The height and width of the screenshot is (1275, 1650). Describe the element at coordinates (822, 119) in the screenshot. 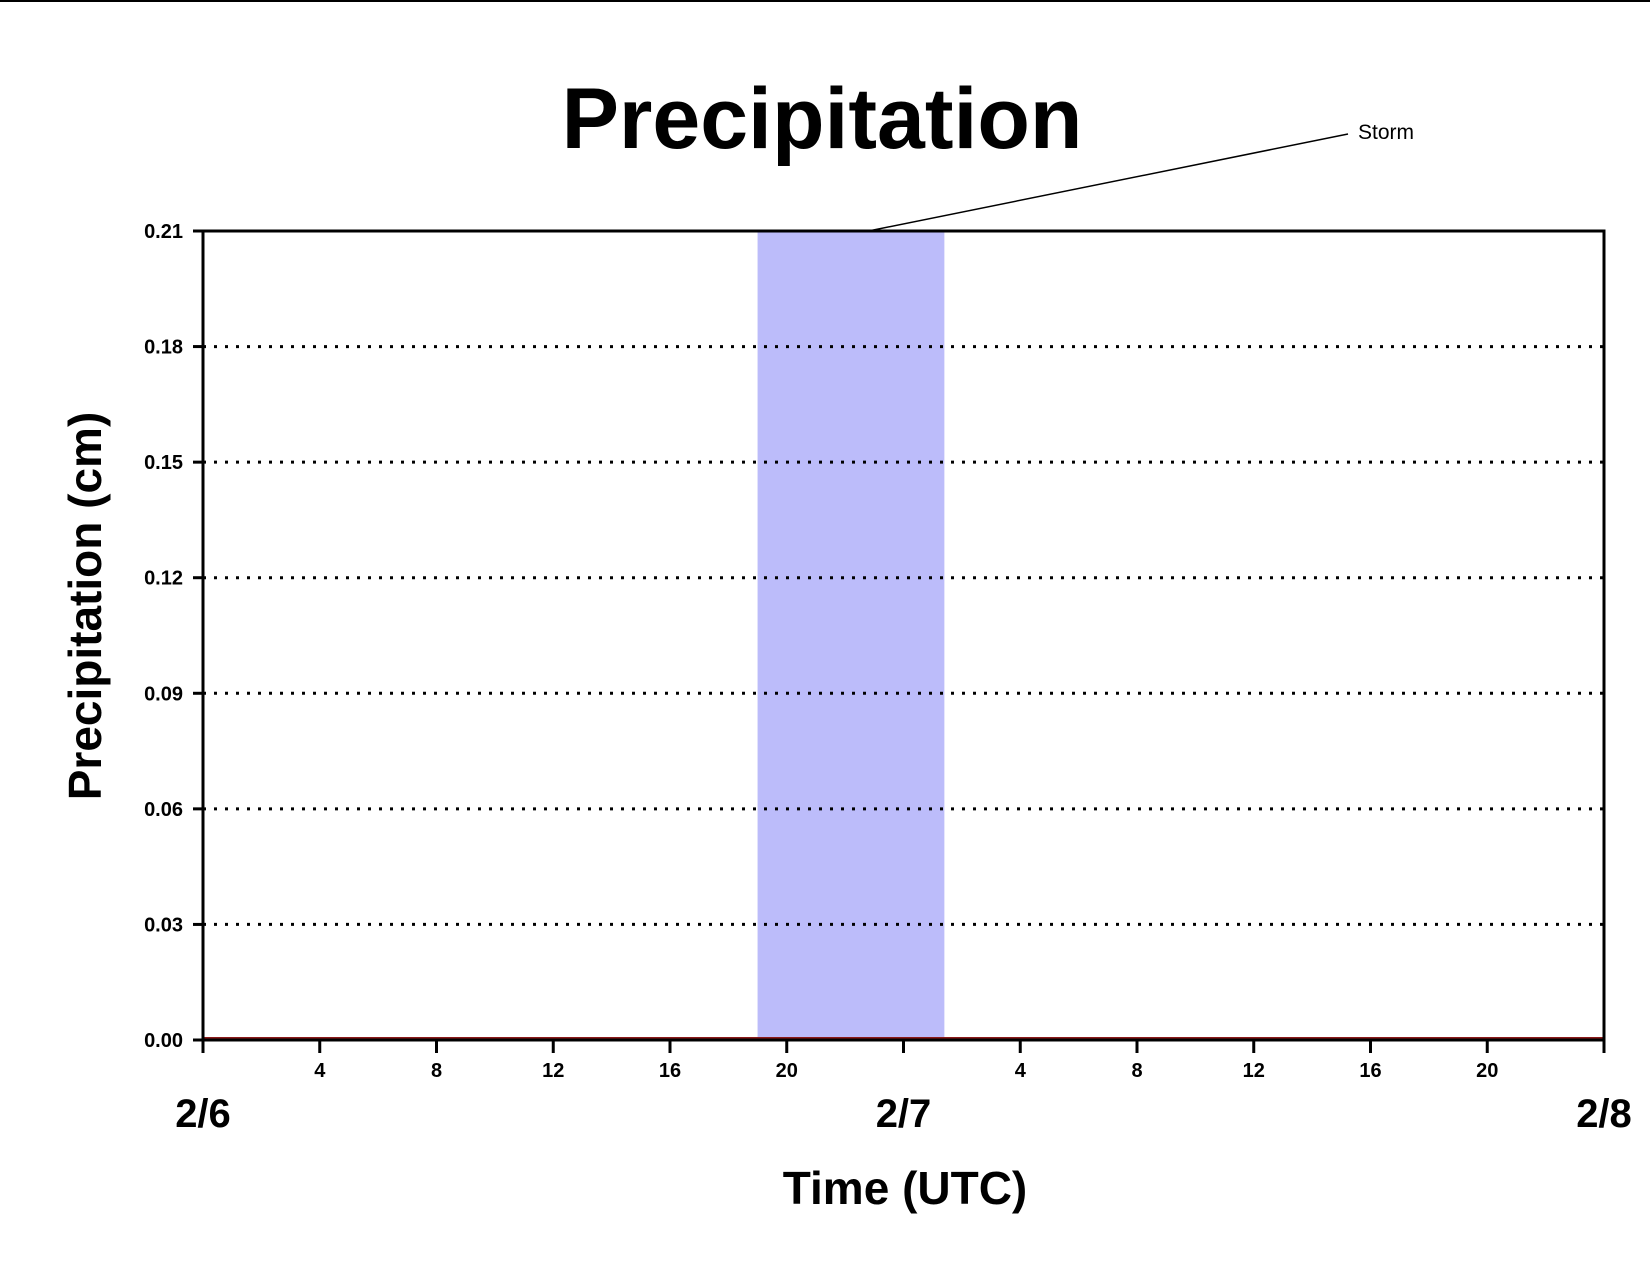

I see `chart-title: Precipitation` at that location.